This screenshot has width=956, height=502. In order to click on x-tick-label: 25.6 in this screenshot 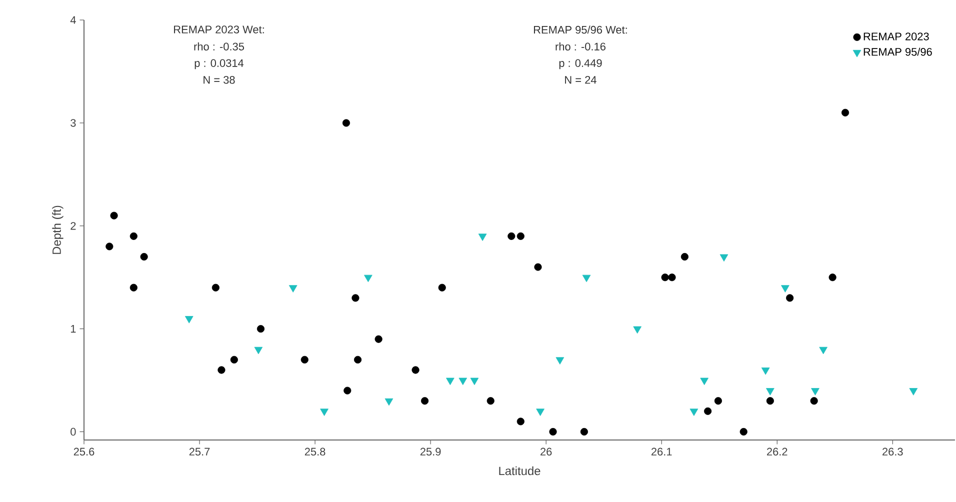, I will do `click(84, 452)`.